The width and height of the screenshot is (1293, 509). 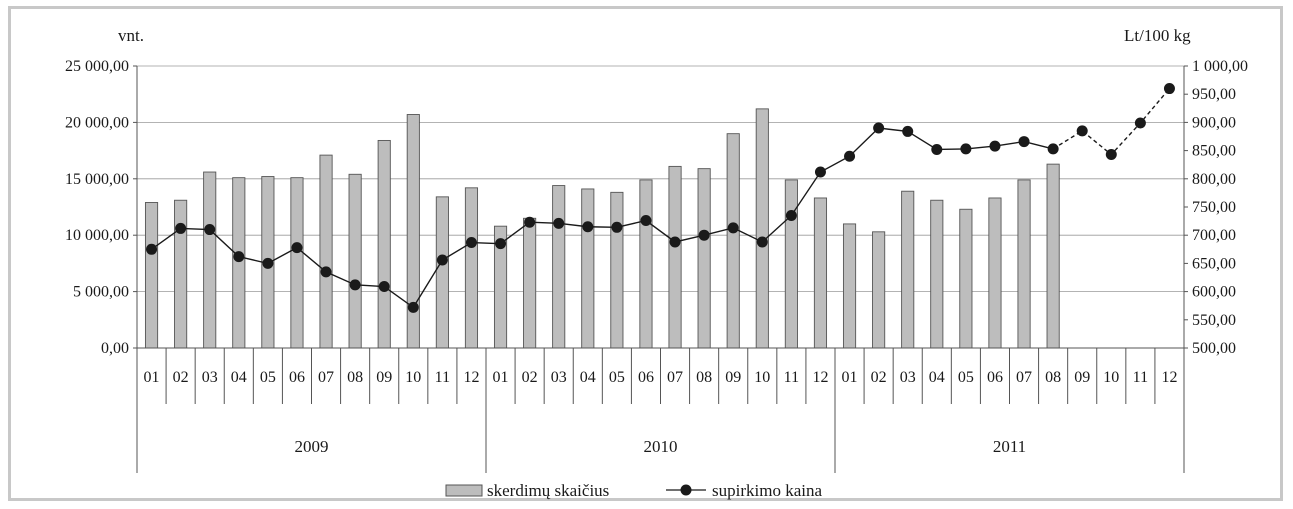 I want to click on left-tick-label: 25 000,00, so click(x=97, y=66).